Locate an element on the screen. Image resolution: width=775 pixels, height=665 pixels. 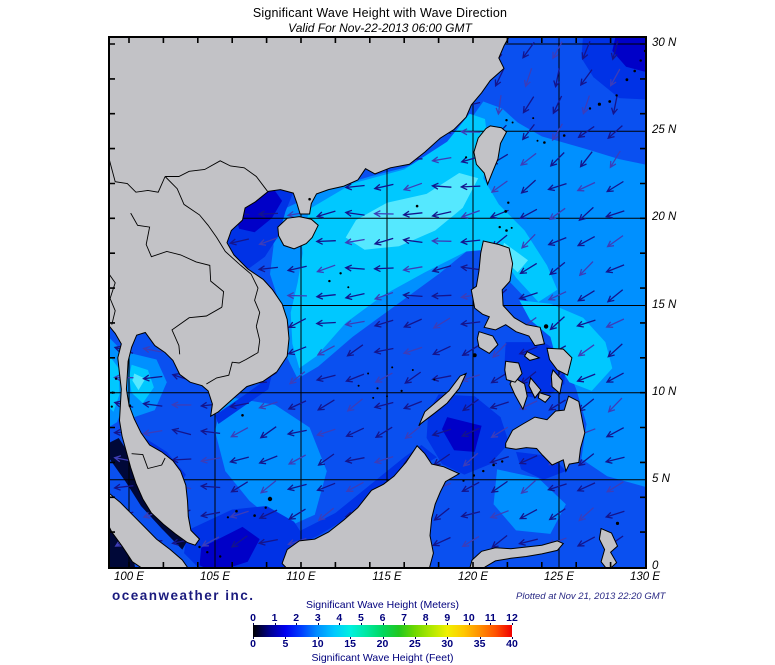
legend-feet-tick: 15 is located at coordinates (350, 644).